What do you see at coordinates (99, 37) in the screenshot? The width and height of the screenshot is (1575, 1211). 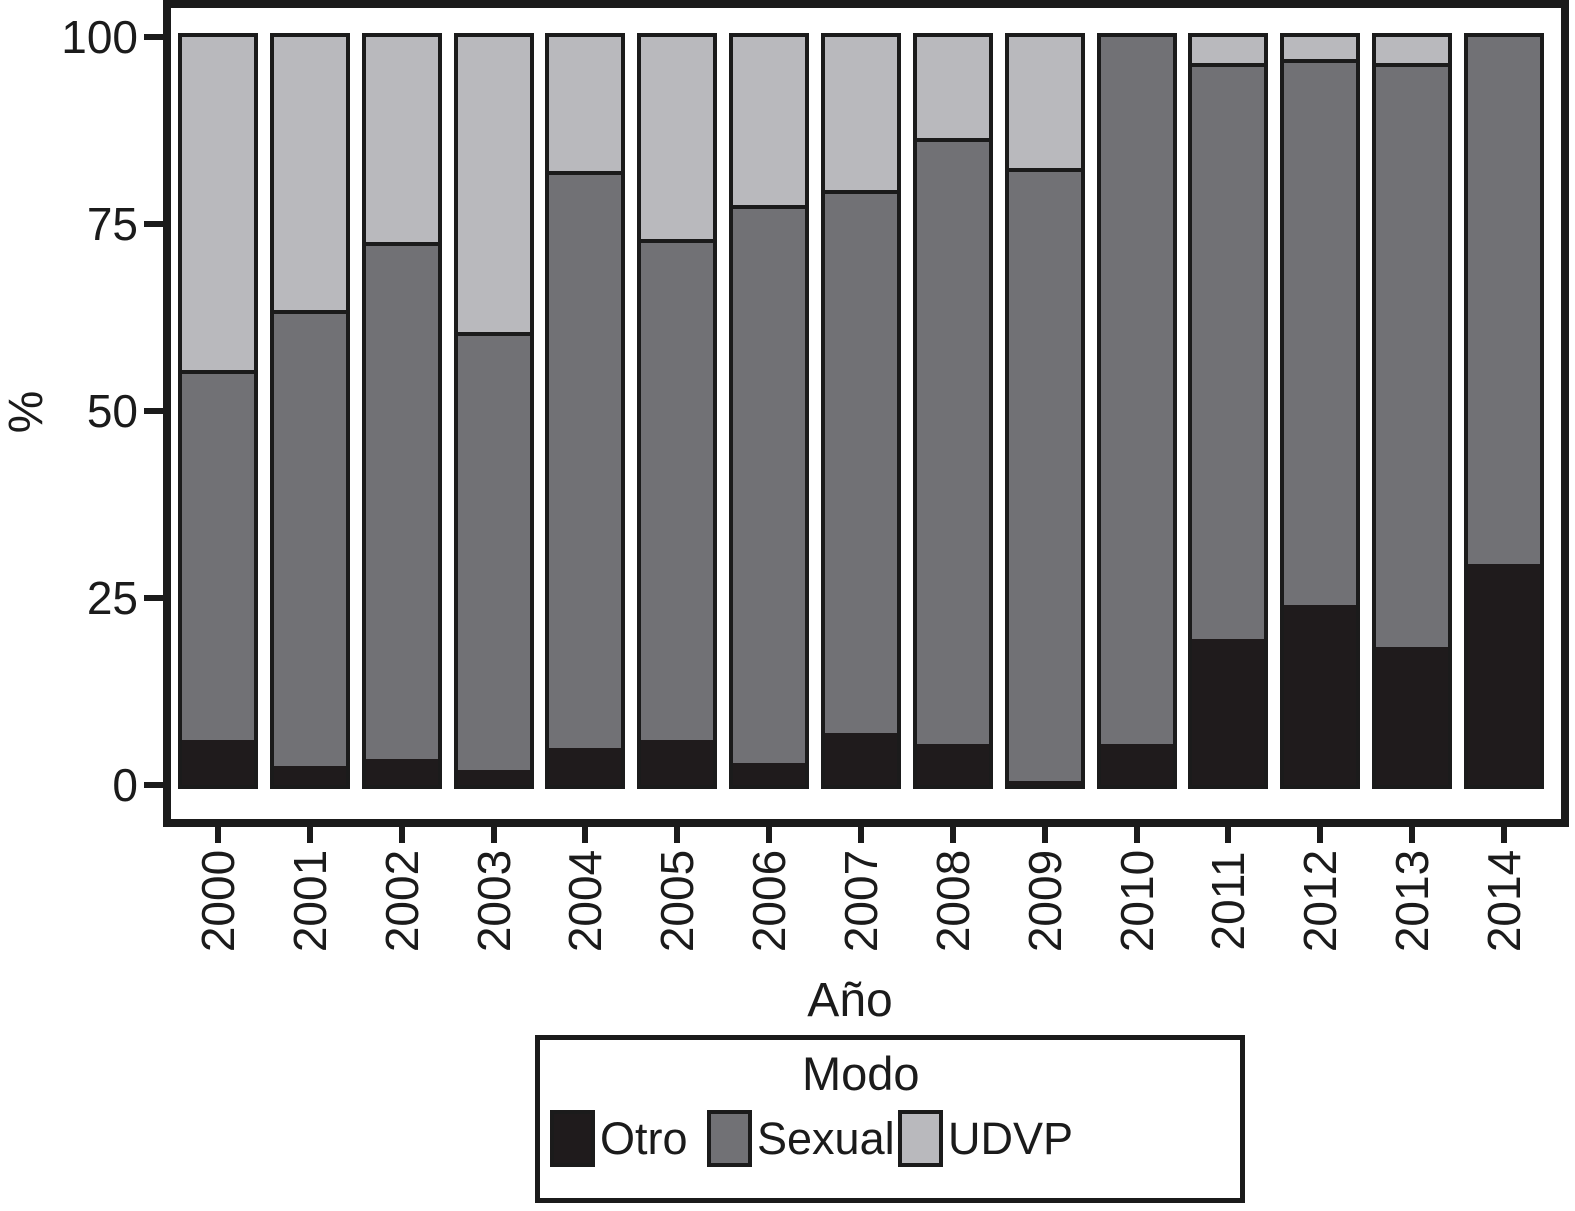 I see `y-axis-tick-label: 100` at bounding box center [99, 37].